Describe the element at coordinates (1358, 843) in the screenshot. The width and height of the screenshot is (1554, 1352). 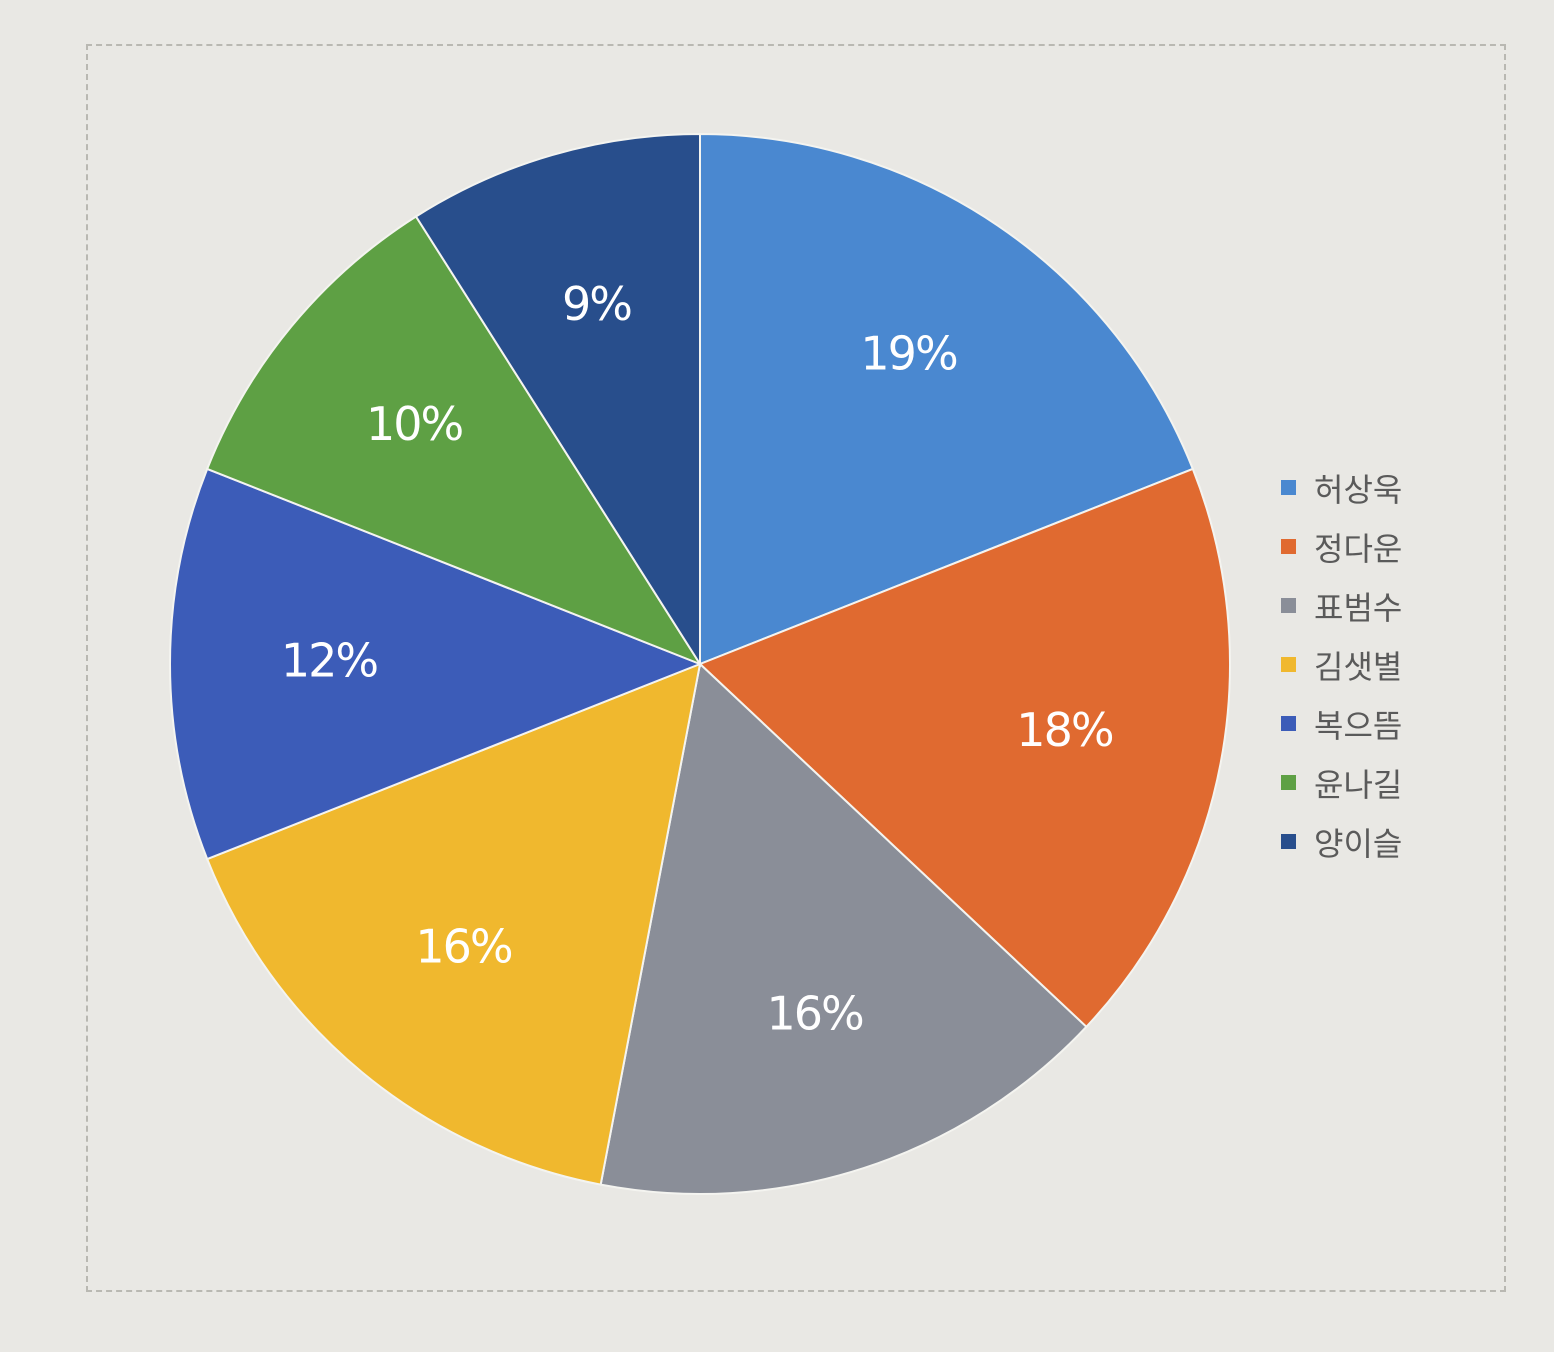
I see `legend-label: 양이슬` at that location.